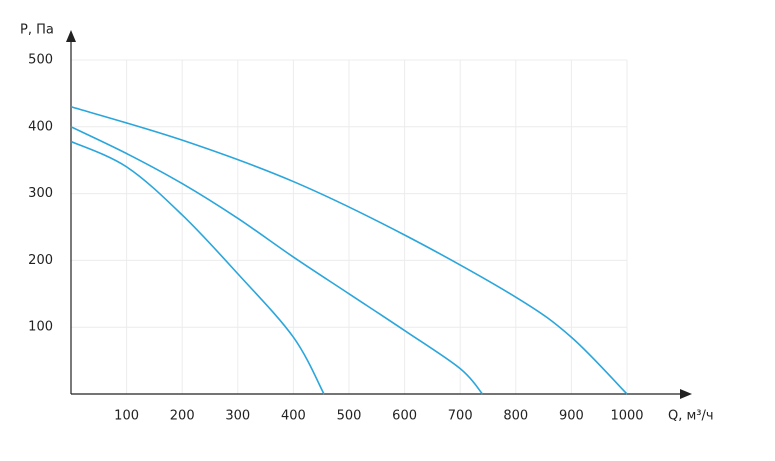 This screenshot has height=461, width=775. I want to click on x-tick-label: 800, so click(515, 416).